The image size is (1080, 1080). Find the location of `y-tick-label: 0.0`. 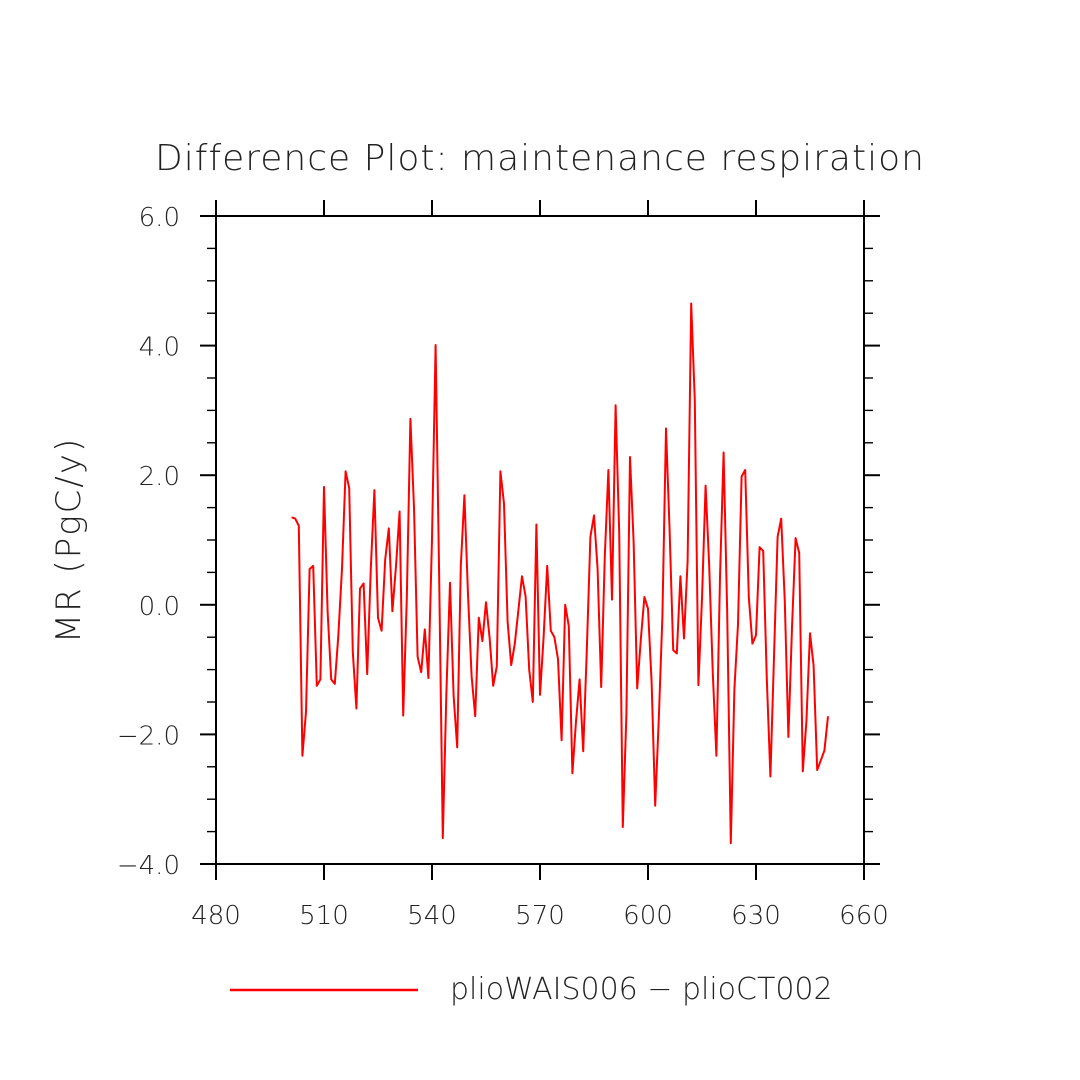

y-tick-label: 0.0 is located at coordinates (159, 607).